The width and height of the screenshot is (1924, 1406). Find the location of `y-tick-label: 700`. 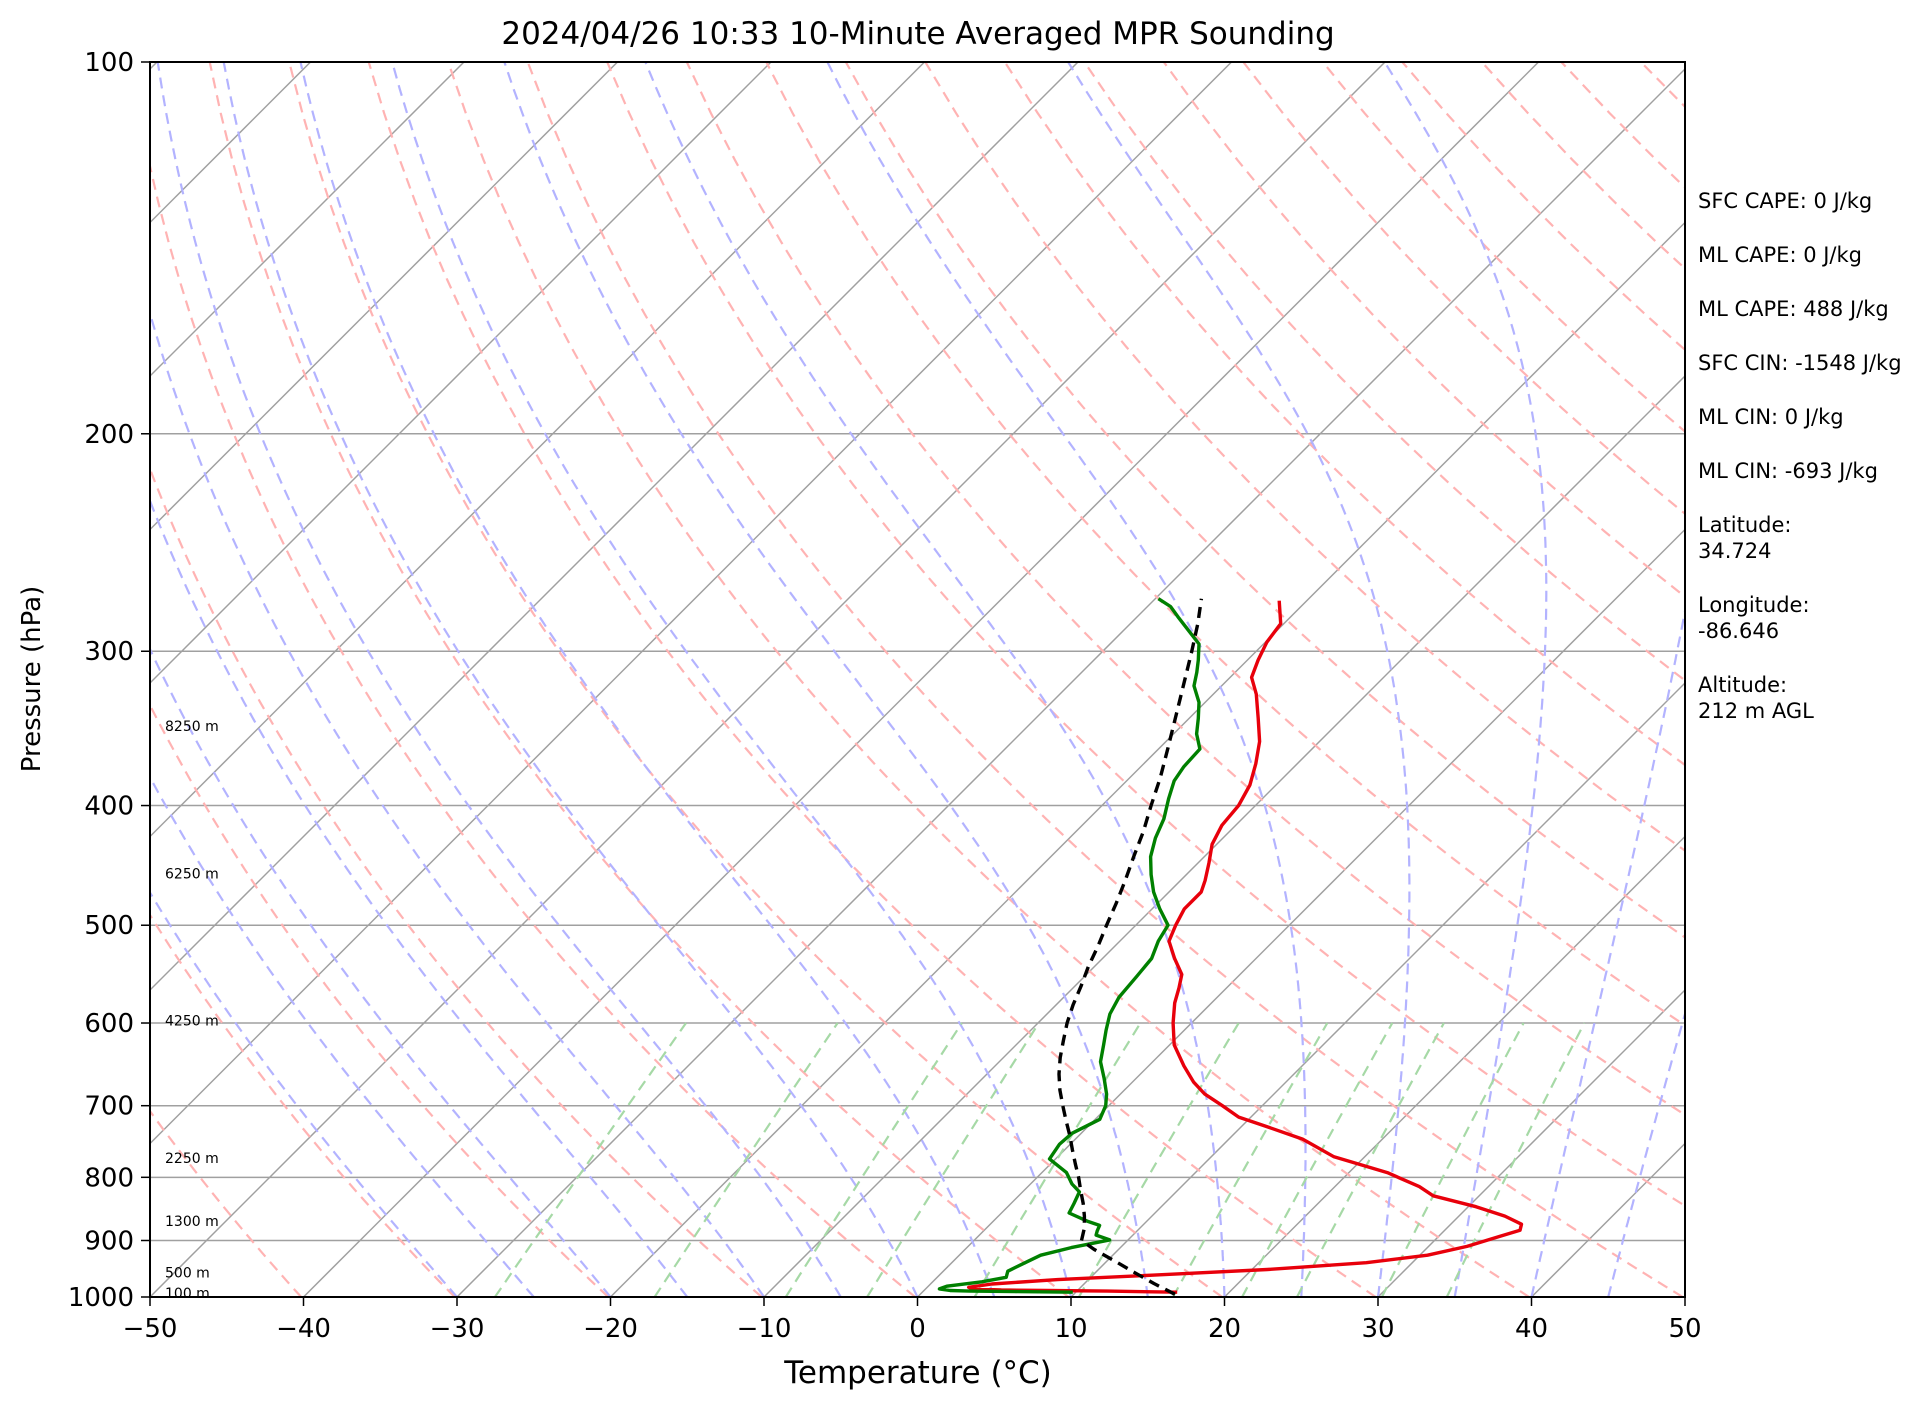

y-tick-label: 700 is located at coordinates (109, 1107).